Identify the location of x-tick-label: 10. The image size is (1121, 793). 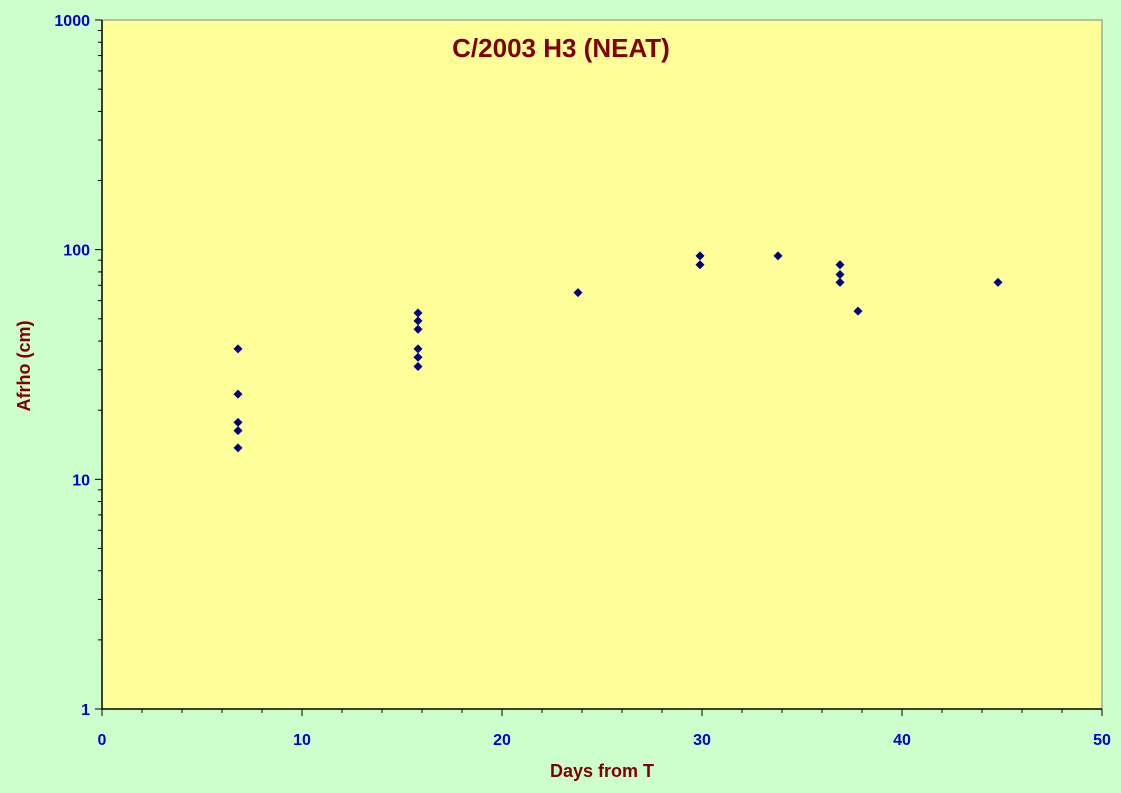
(302, 740).